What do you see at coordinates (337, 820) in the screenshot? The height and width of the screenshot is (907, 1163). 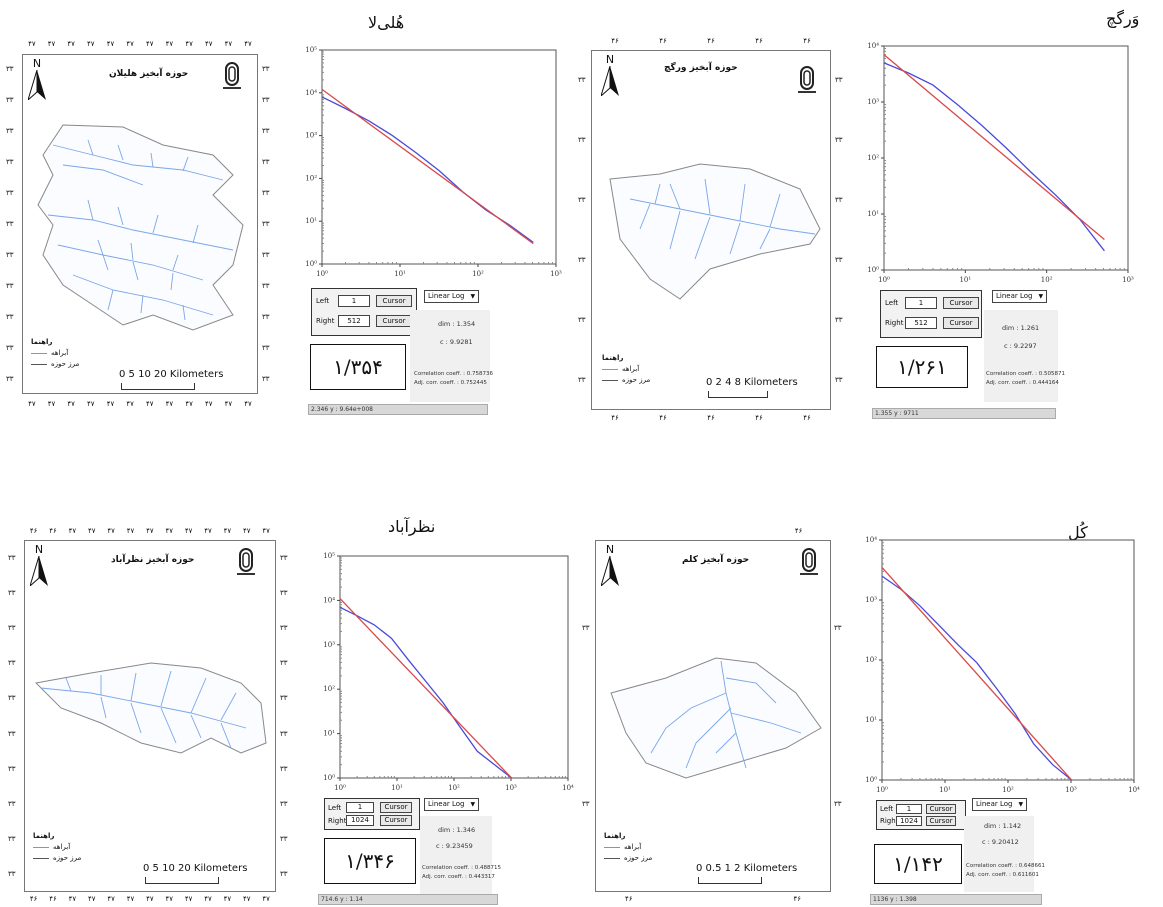 I see `right-label: Right` at bounding box center [337, 820].